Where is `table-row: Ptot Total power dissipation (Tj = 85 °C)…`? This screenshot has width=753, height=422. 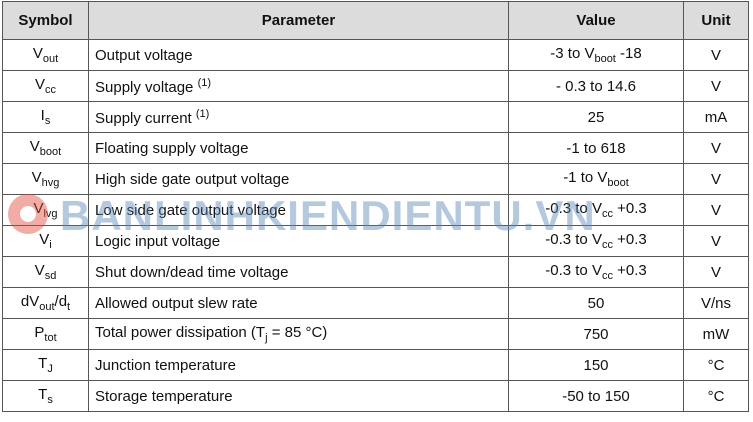 table-row: Ptot Total power dissipation (Tj = 85 °C)… is located at coordinates (375, 334).